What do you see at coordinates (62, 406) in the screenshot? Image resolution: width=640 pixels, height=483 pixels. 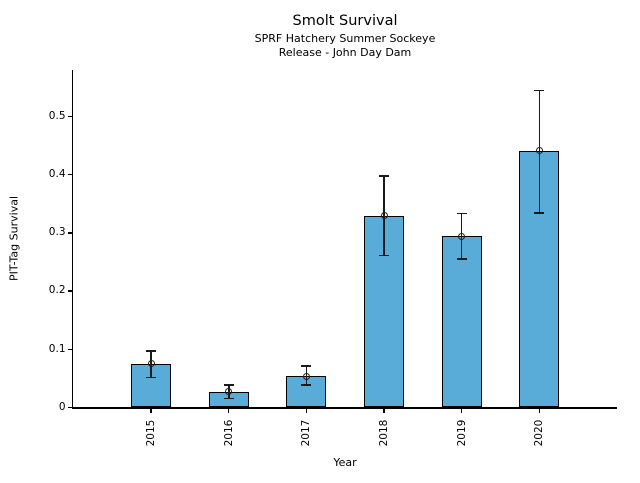 I see `y-tick-label: 0` at bounding box center [62, 406].